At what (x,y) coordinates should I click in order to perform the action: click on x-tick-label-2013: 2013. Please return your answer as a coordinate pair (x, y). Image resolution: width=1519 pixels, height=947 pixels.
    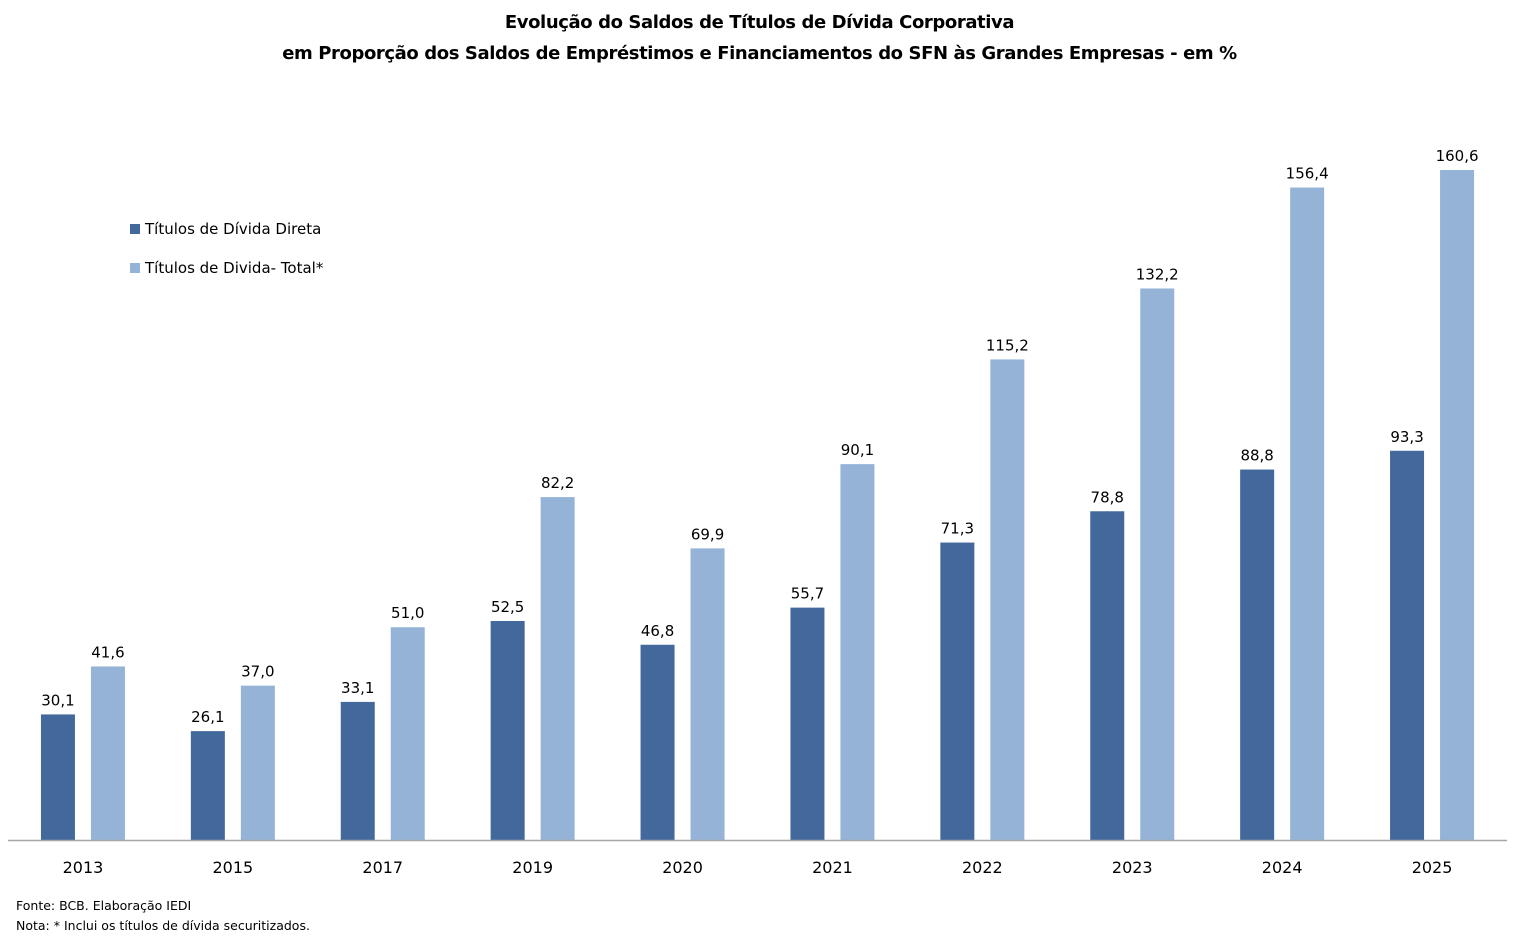
    Looking at the image, I should click on (83, 867).